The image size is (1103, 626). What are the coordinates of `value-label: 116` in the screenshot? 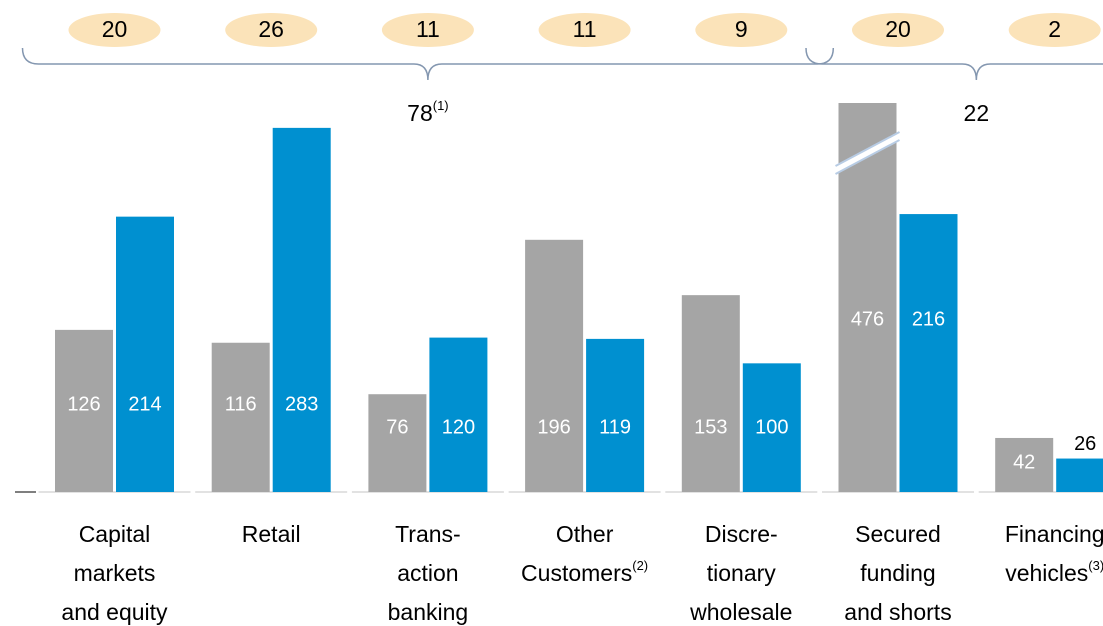 It's located at (241, 404).